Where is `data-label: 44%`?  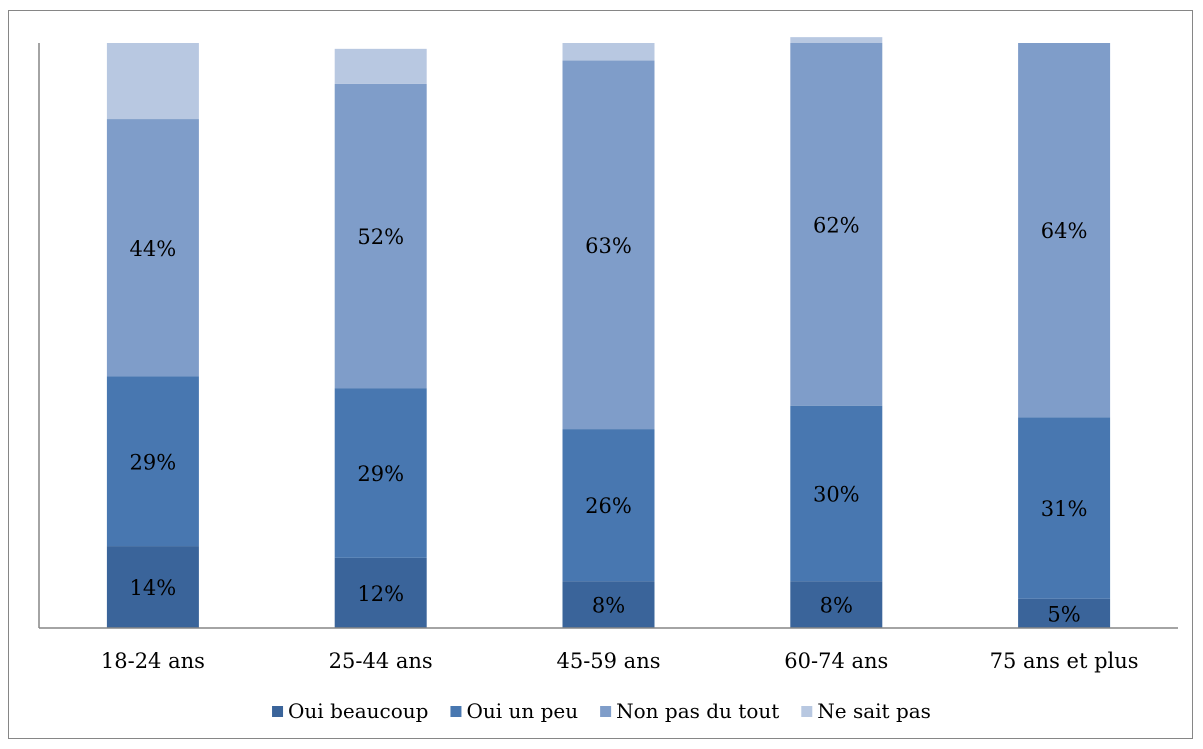
data-label: 44% is located at coordinates (153, 249).